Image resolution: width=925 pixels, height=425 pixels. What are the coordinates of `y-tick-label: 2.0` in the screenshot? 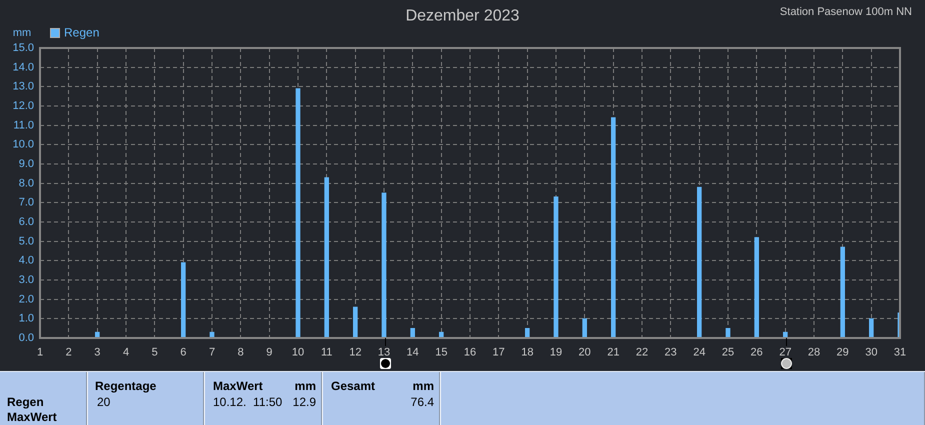 It's located at (26, 299).